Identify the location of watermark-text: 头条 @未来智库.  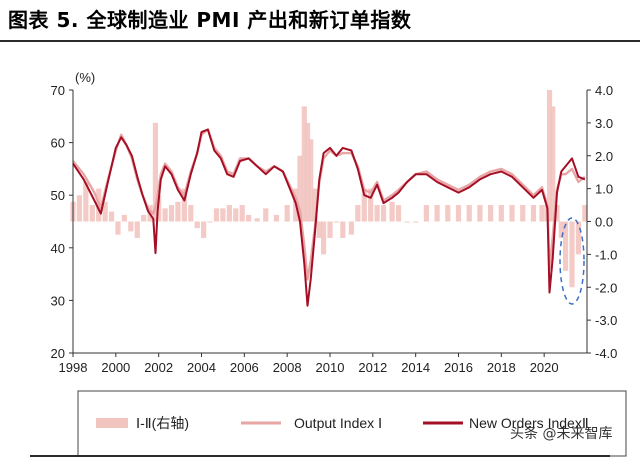
(561, 433).